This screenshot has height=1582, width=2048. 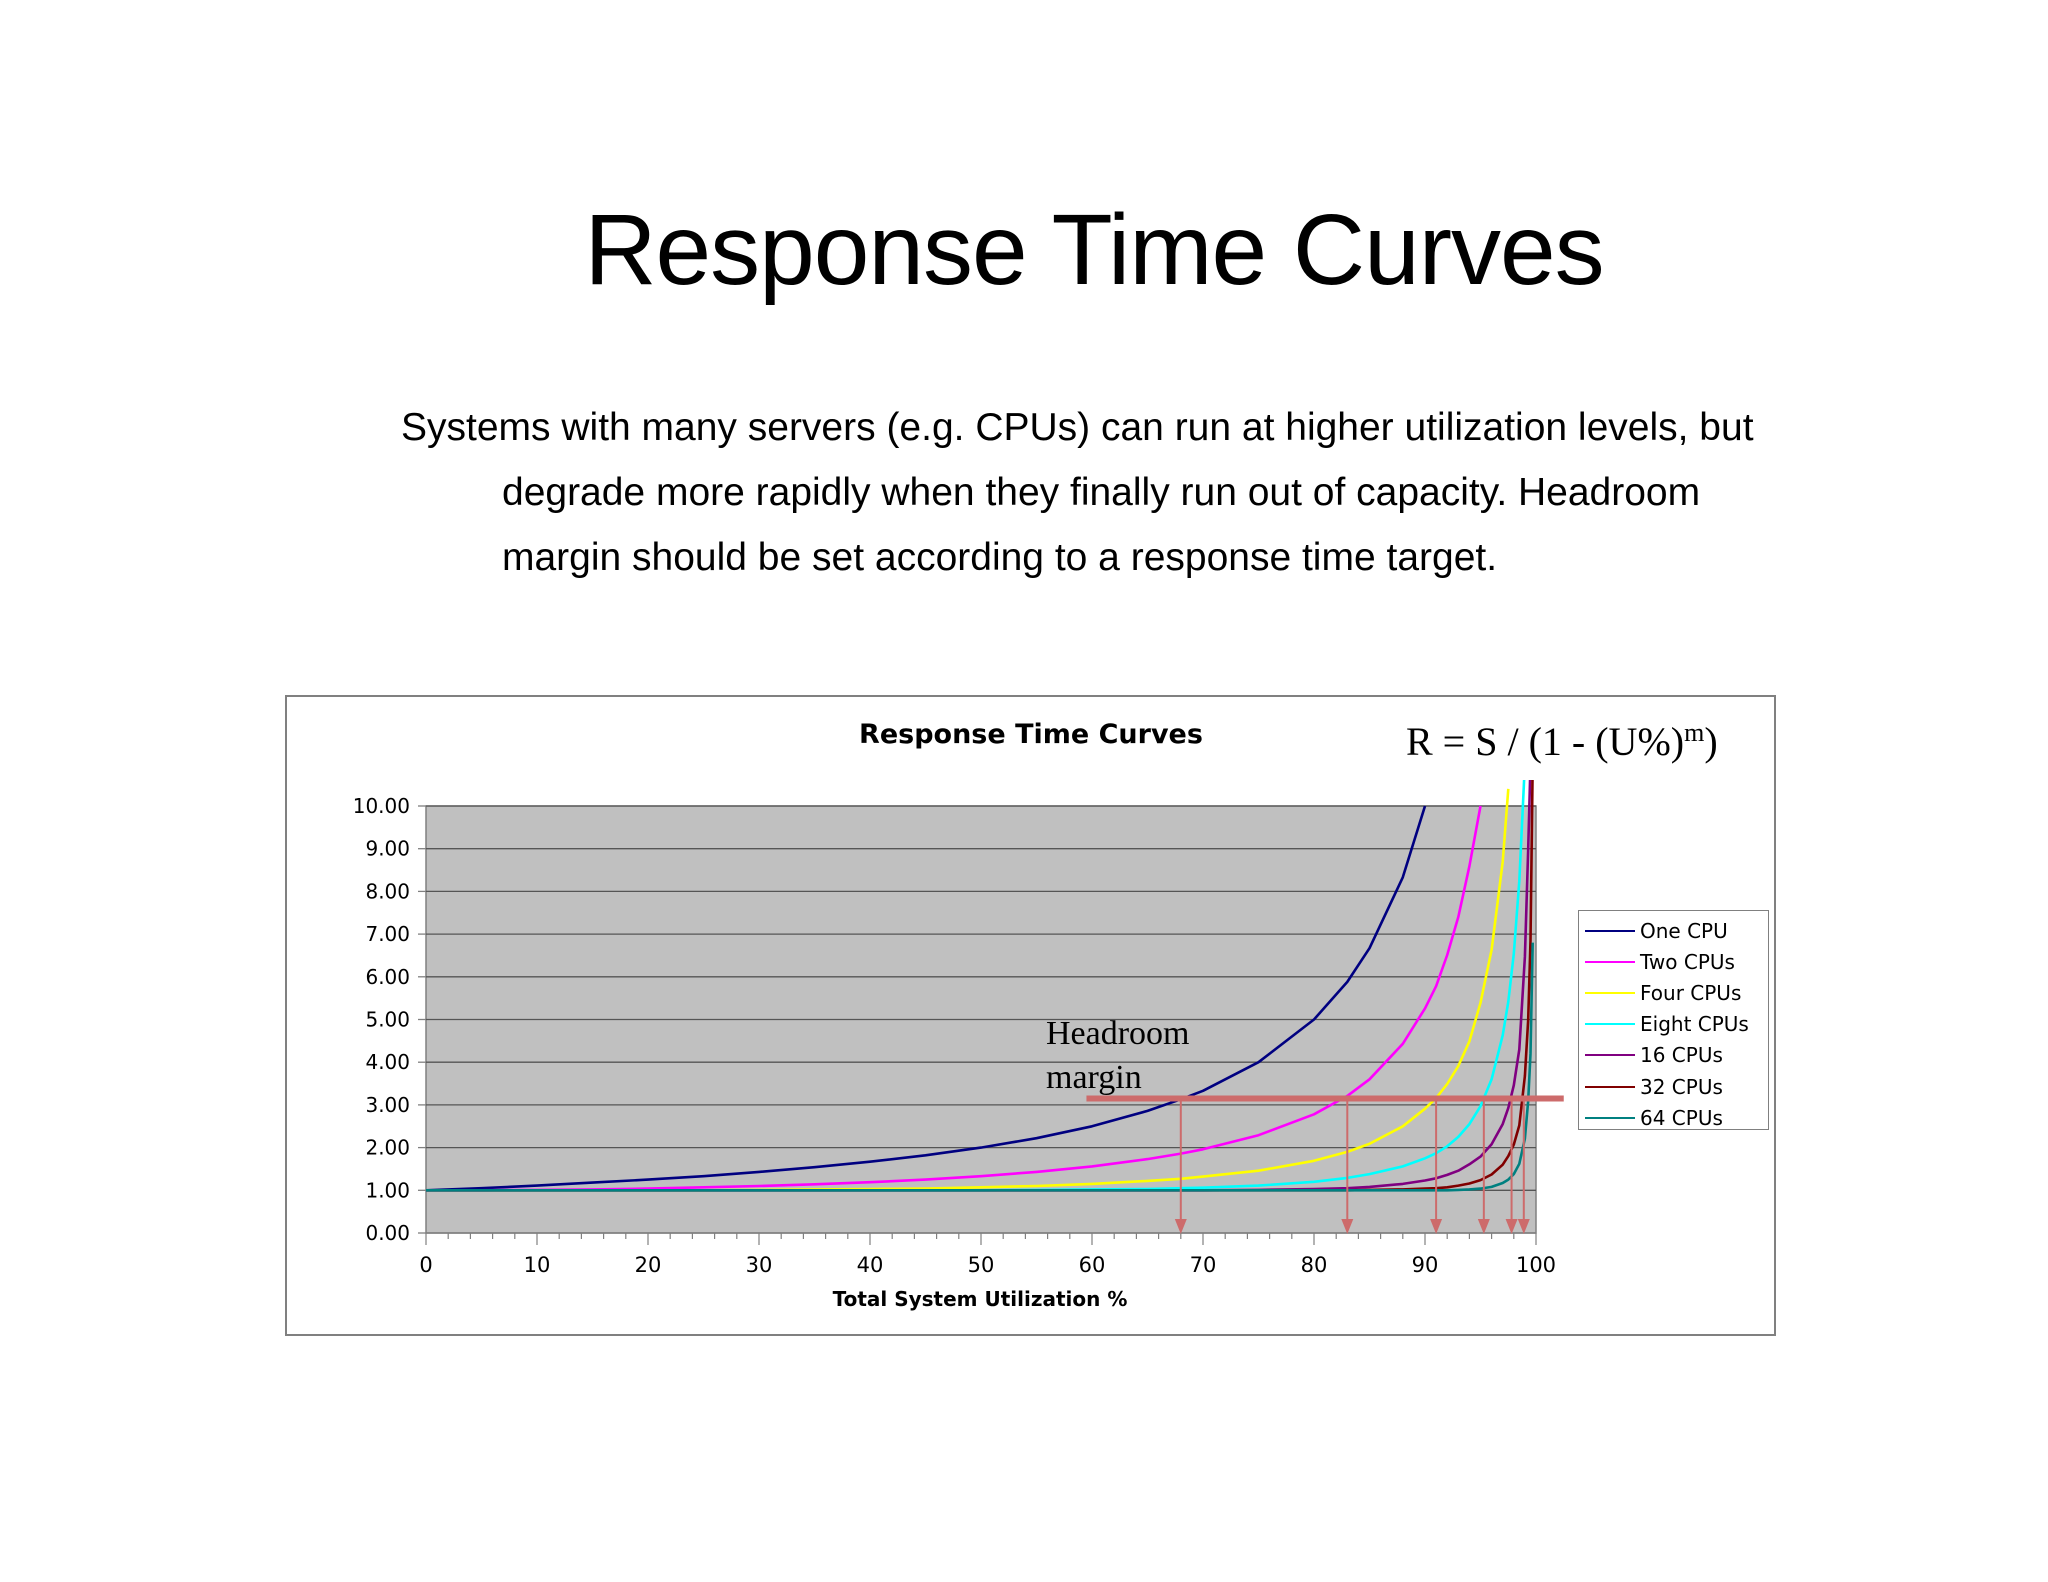 I want to click on x-tick-label: 70, so click(x=1203, y=1265).